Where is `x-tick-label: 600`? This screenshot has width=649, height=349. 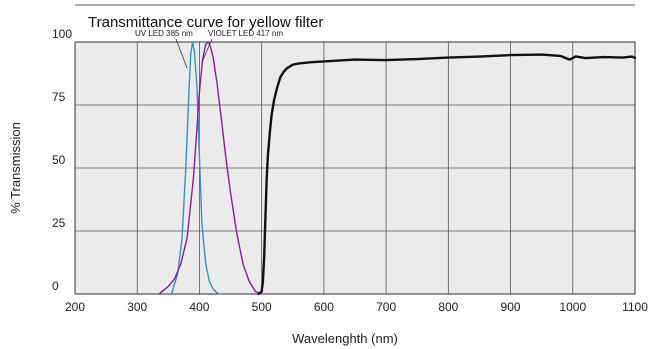 x-tick-label: 600 is located at coordinates (324, 307).